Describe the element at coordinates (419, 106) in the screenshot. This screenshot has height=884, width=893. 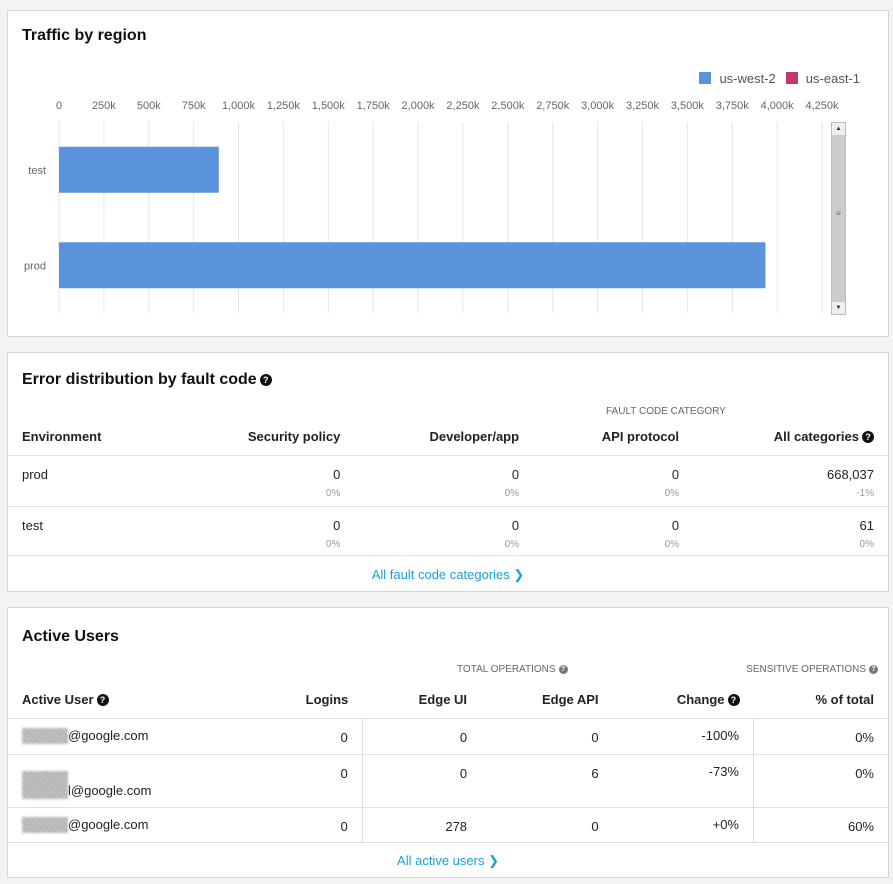
I see `x-tick-label: 2,000k` at that location.